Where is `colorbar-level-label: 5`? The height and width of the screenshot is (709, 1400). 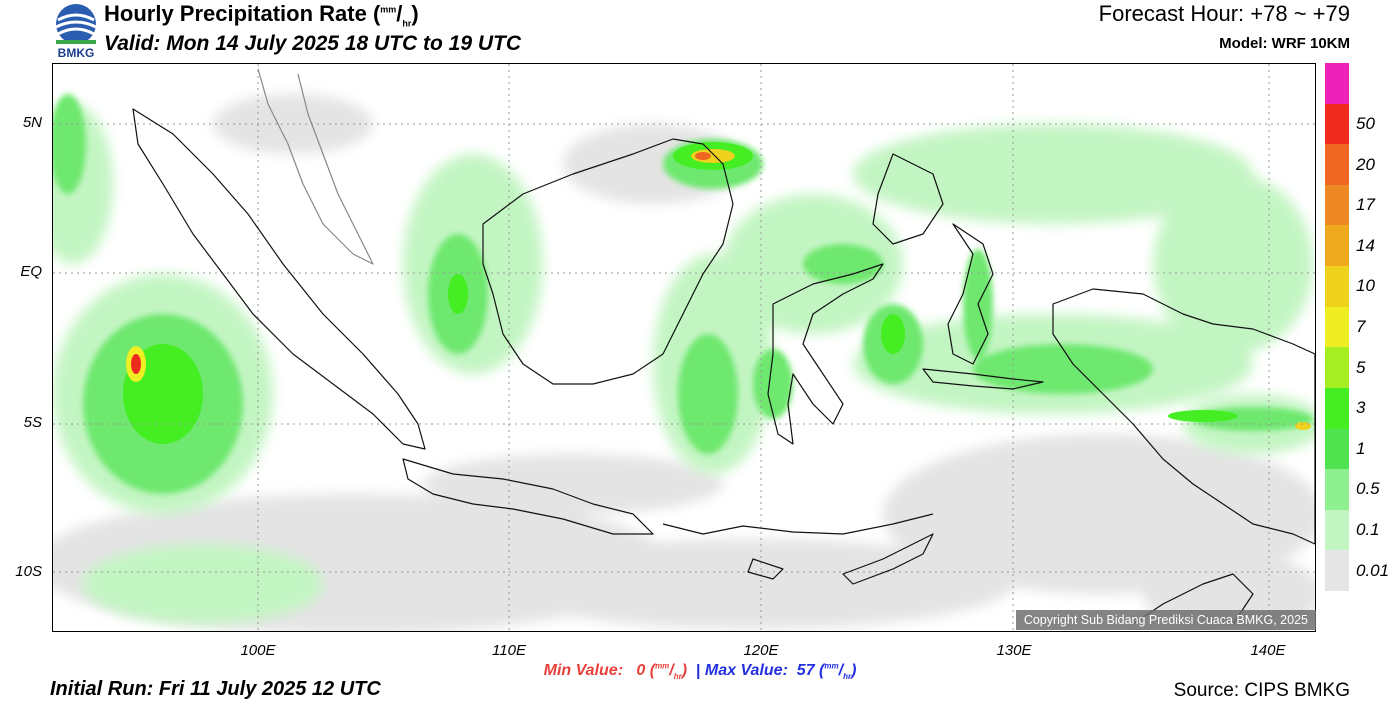
colorbar-level-label: 5 is located at coordinates (1361, 367).